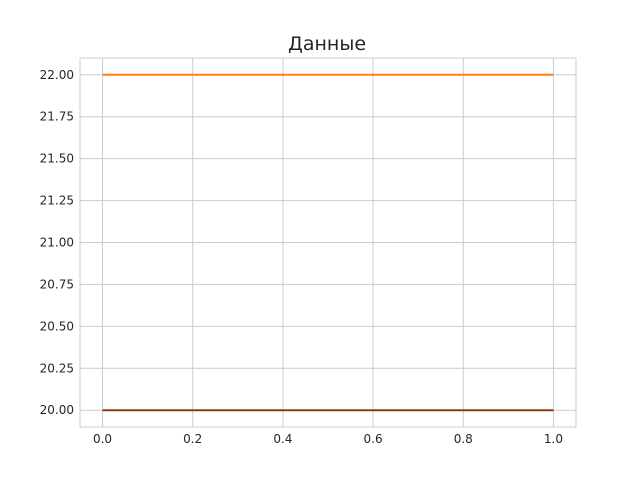  What do you see at coordinates (57, 201) in the screenshot?
I see `y-tick-label: 21.25` at bounding box center [57, 201].